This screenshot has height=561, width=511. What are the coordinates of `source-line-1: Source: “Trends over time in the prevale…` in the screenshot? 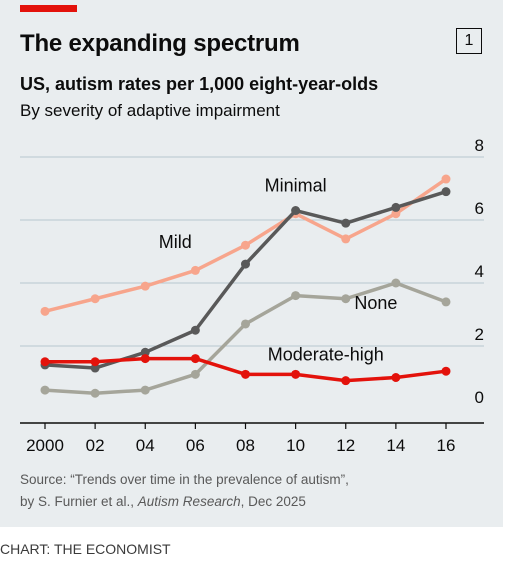 It's located at (184, 479).